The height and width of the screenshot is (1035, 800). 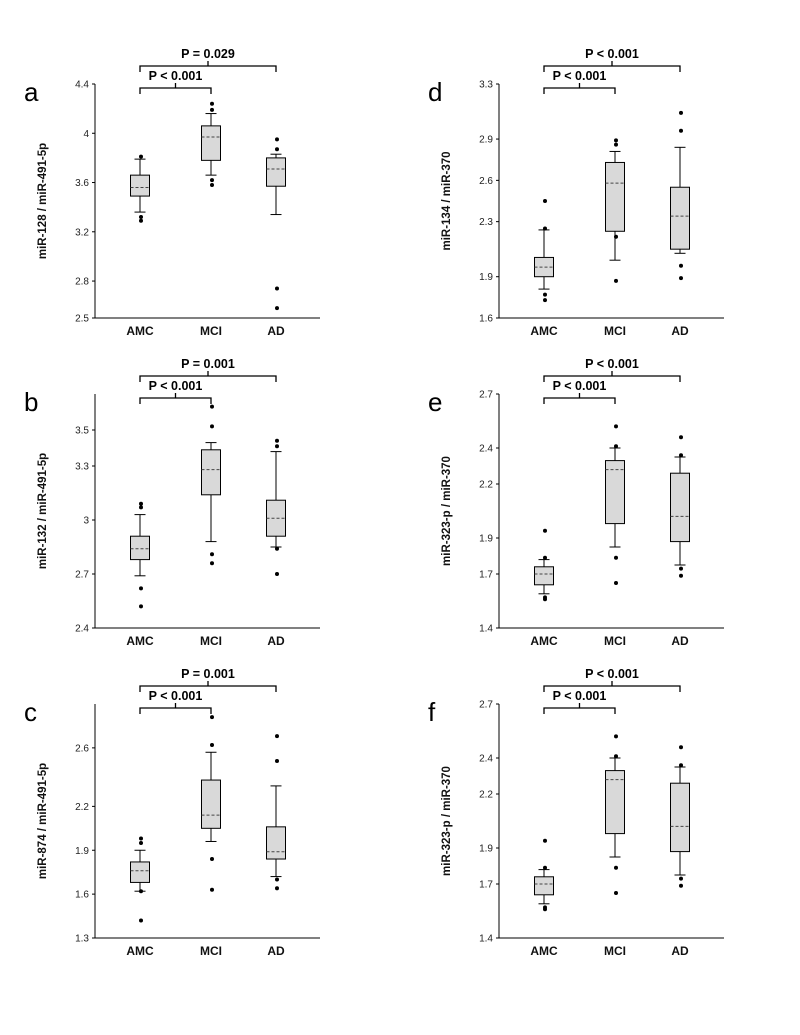 I want to click on p-value-label: P = 0.001, so click(x=208, y=674).